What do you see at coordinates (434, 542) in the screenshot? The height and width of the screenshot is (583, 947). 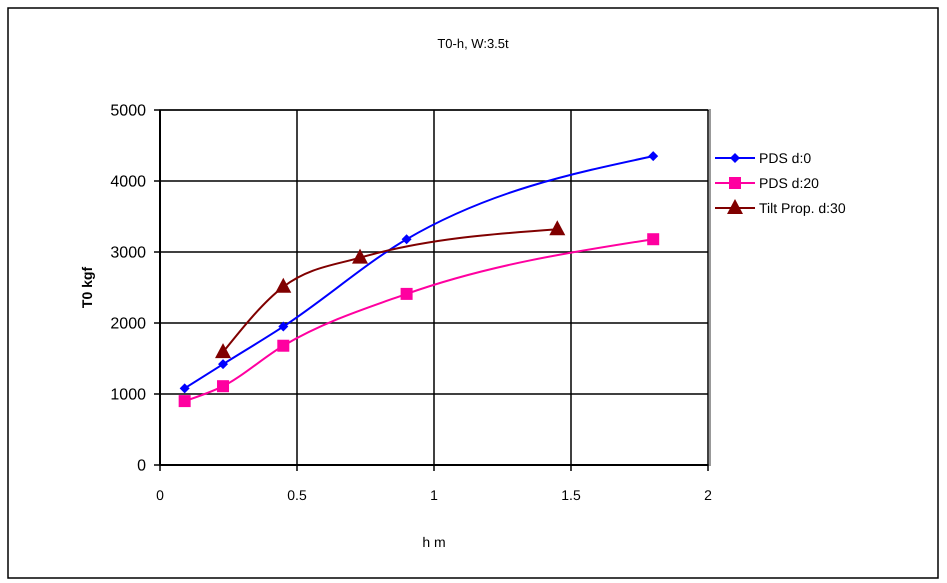 I see `x-axis-title: h m` at bounding box center [434, 542].